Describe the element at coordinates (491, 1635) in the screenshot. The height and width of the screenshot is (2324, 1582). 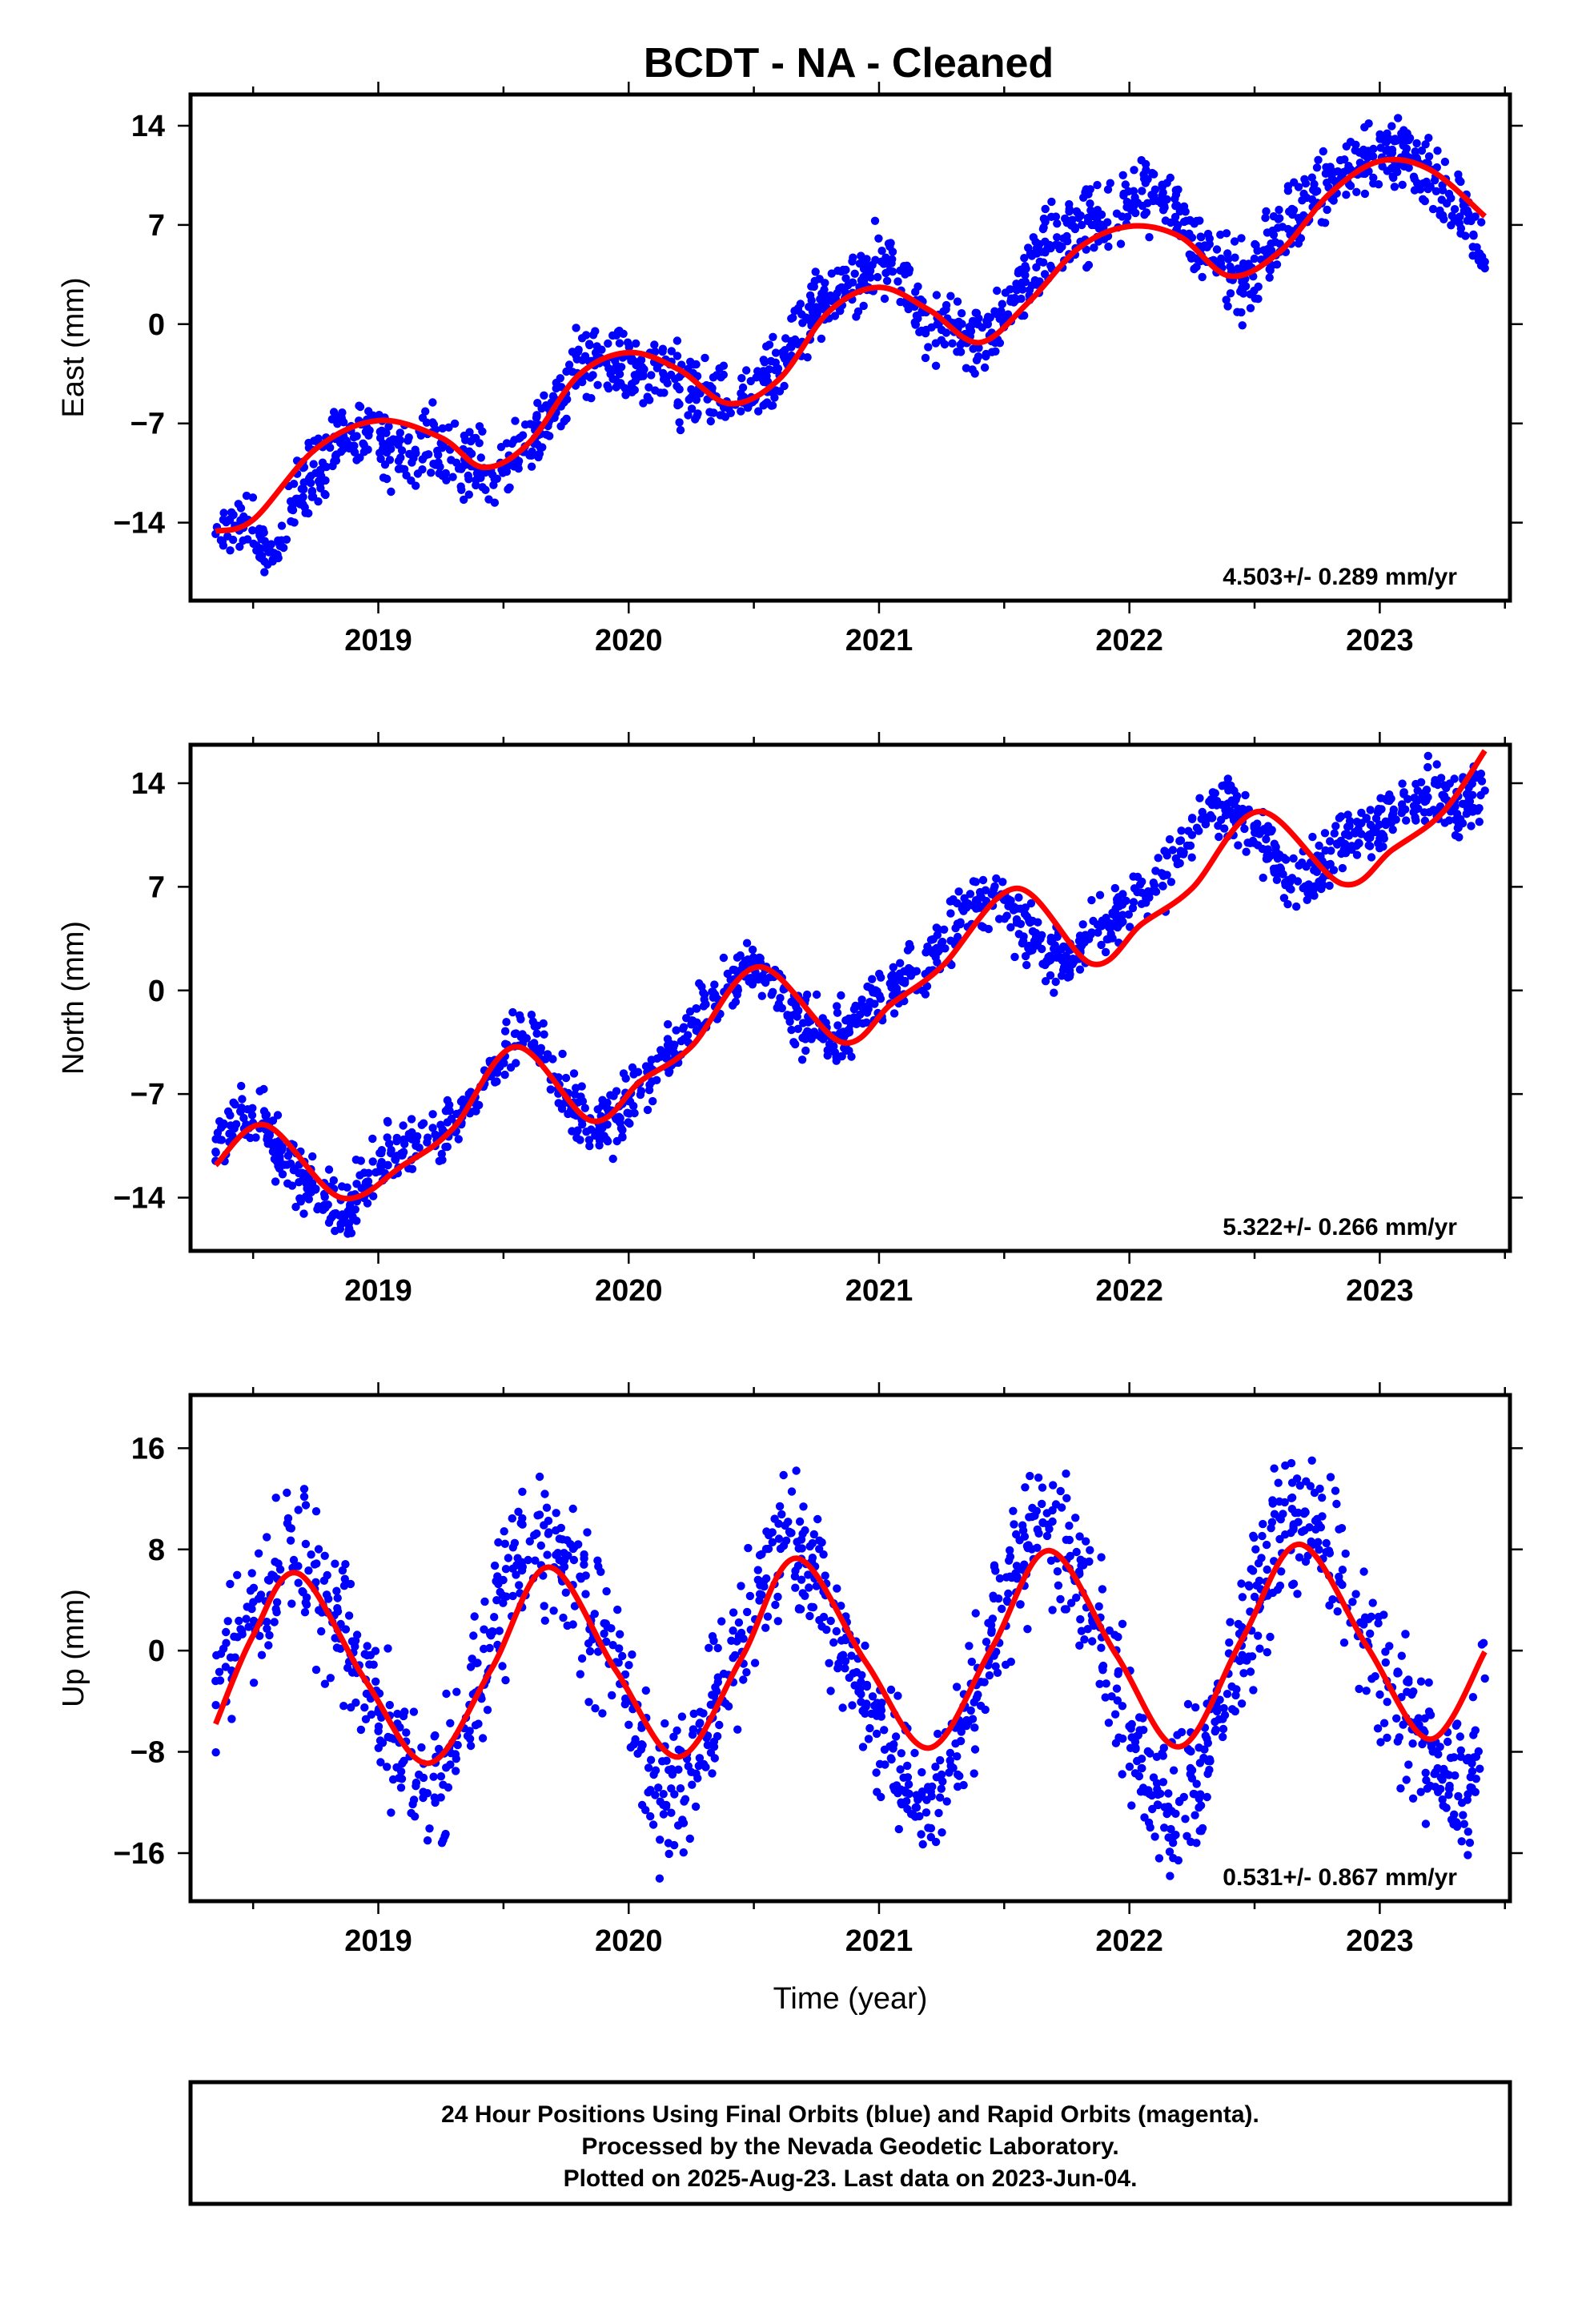
I see `up-data-point` at that location.